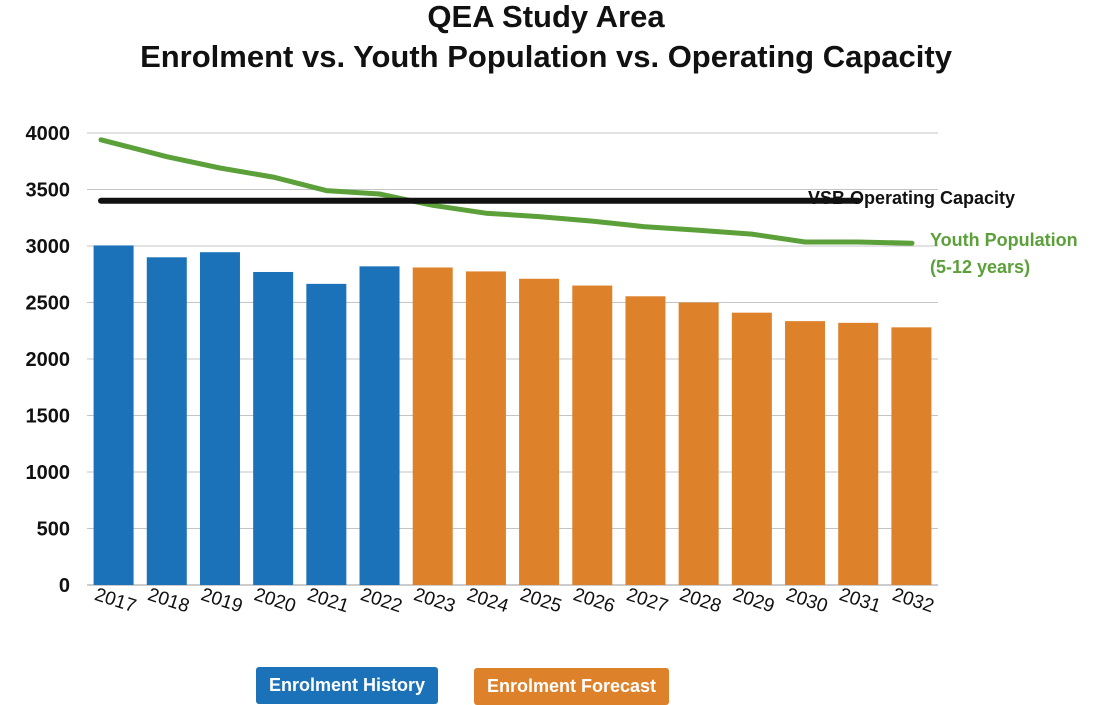  Describe the element at coordinates (572, 686) in the screenshot. I see `legend-enrolment-forecast: Enrolment Forecast` at that location.